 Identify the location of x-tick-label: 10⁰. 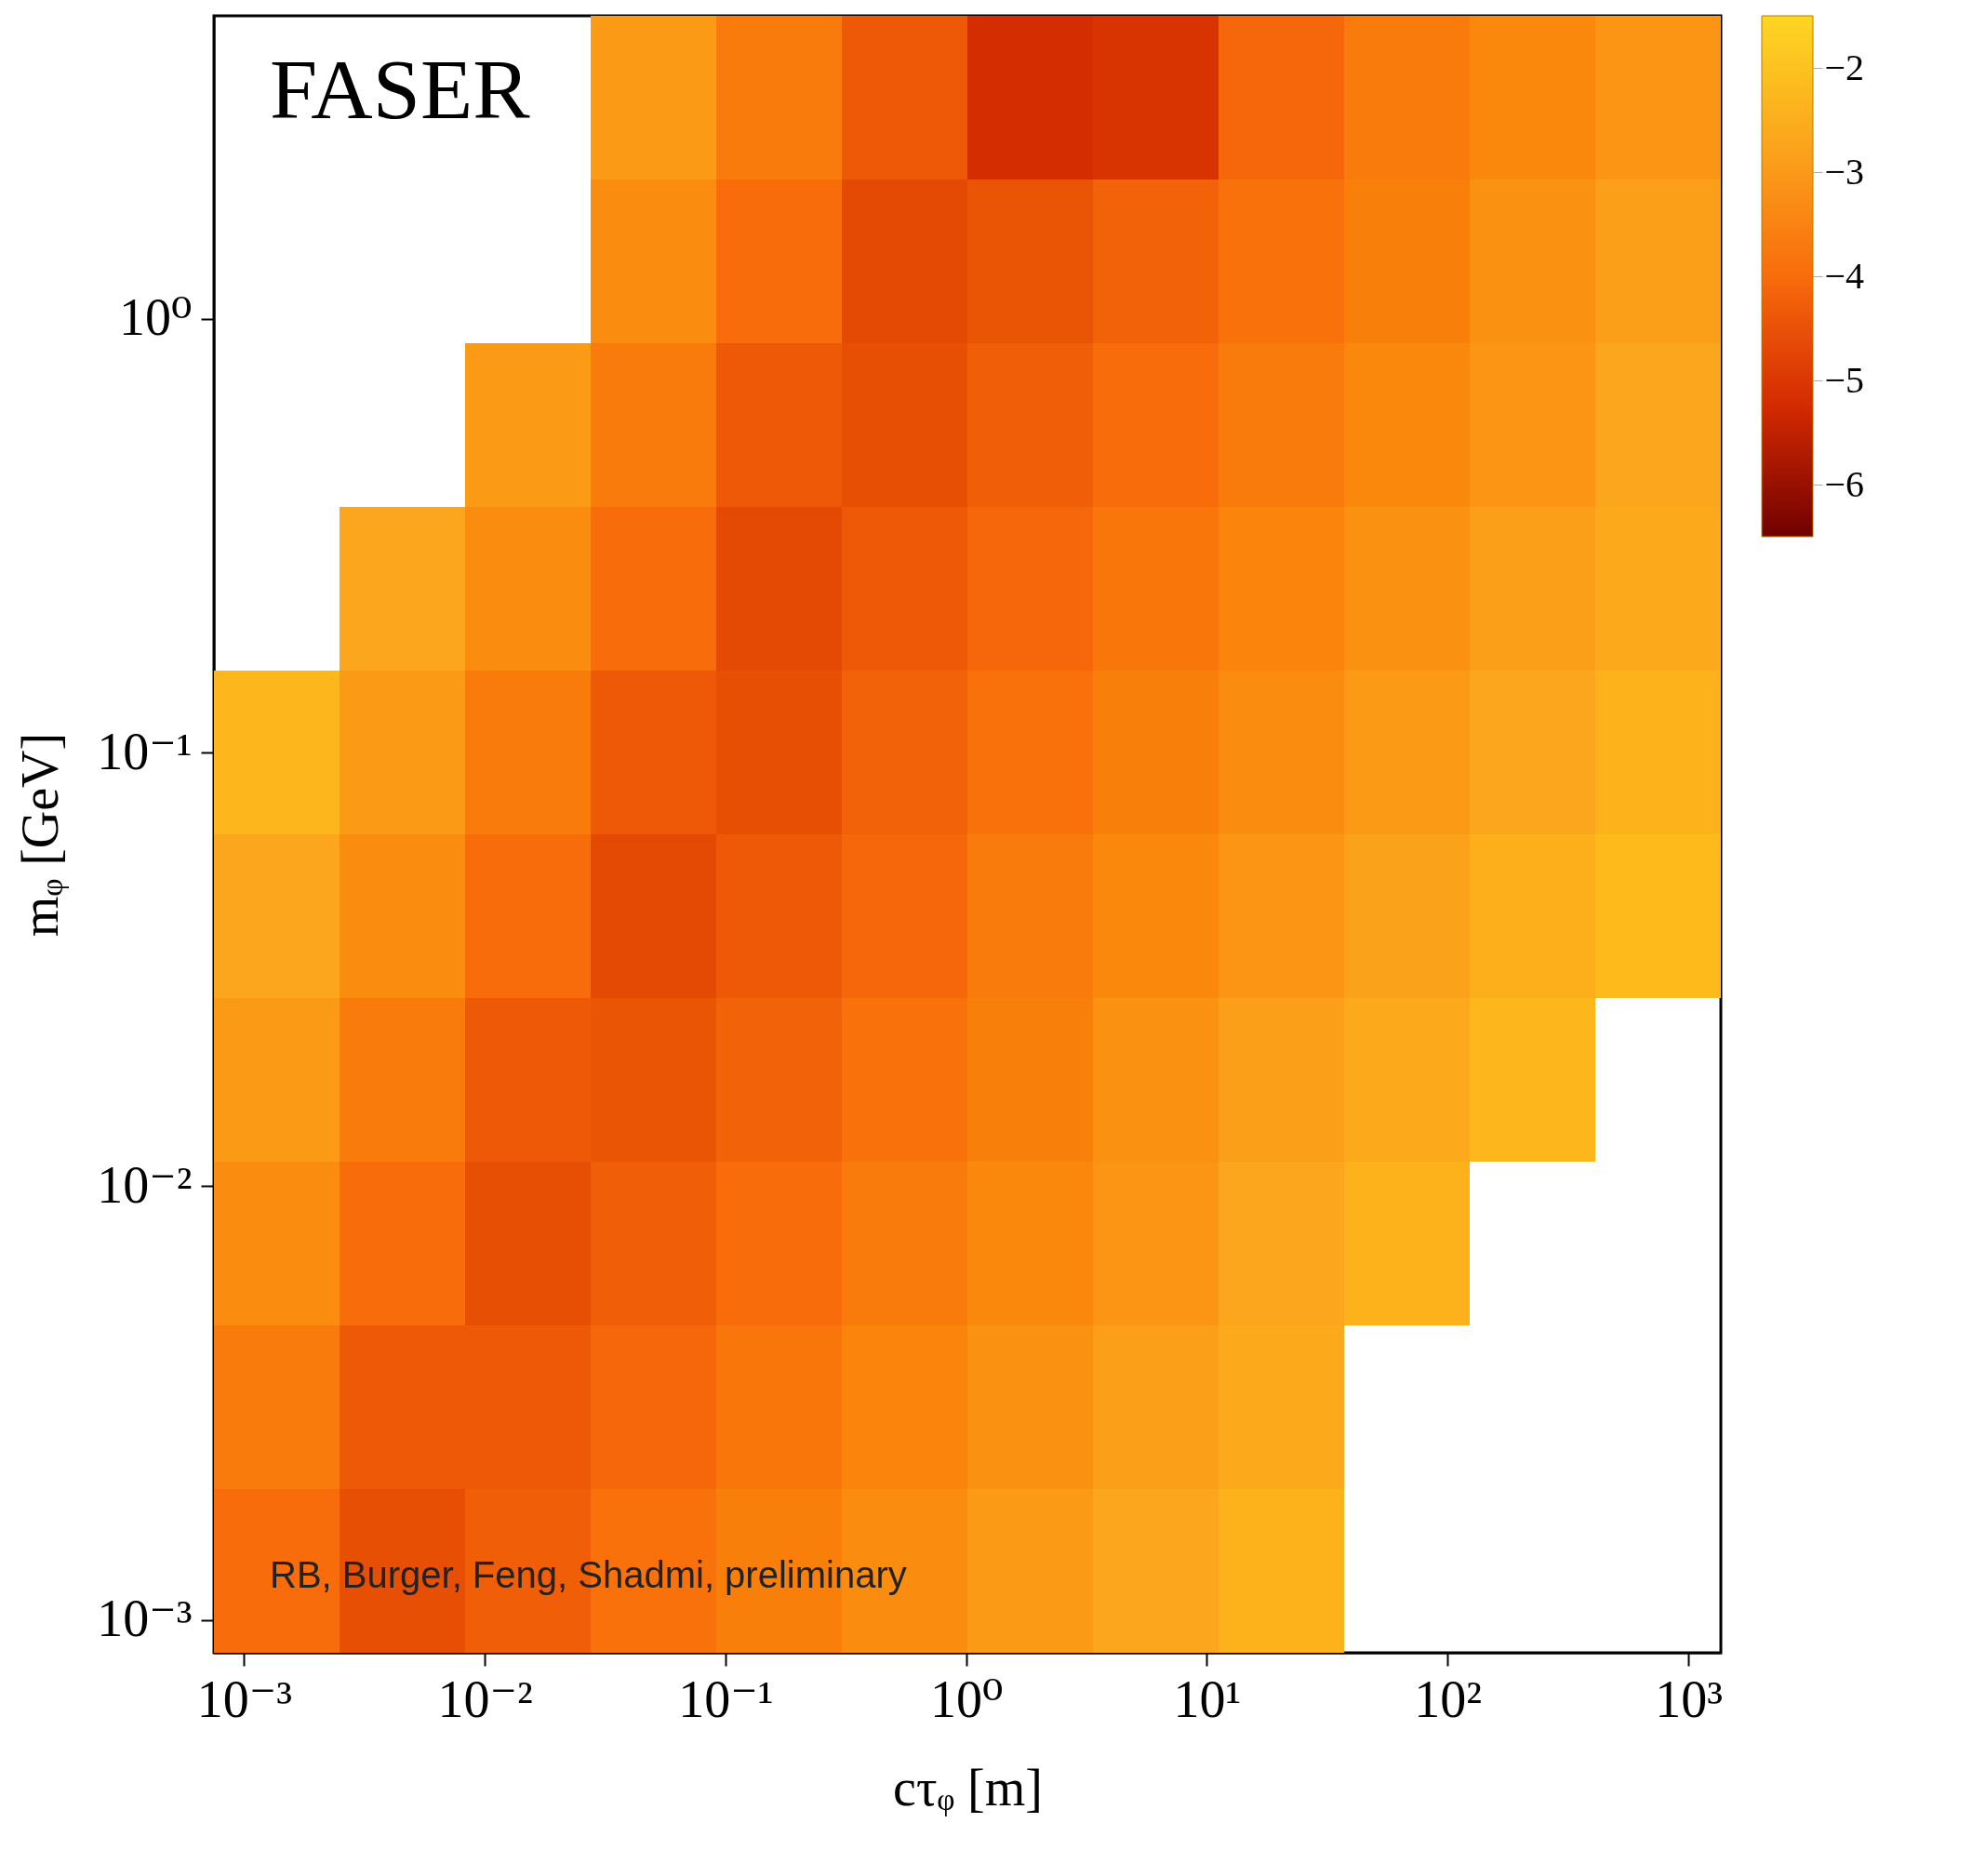
(966, 1699).